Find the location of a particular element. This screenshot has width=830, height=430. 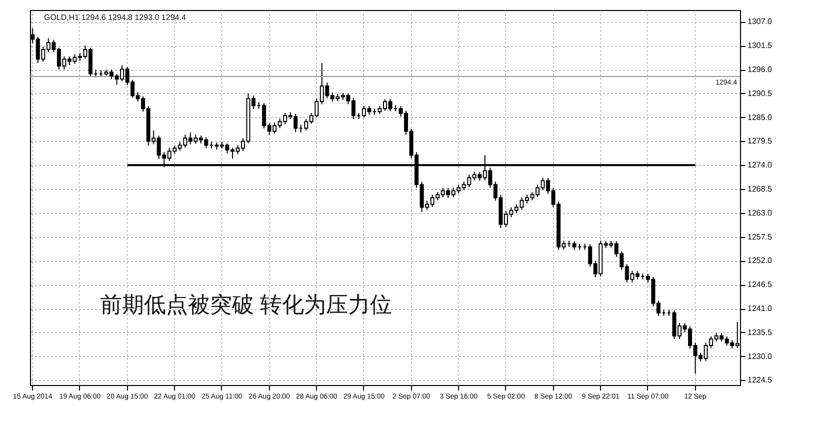

y-tick-label: 1241.0 is located at coordinates (760, 309).